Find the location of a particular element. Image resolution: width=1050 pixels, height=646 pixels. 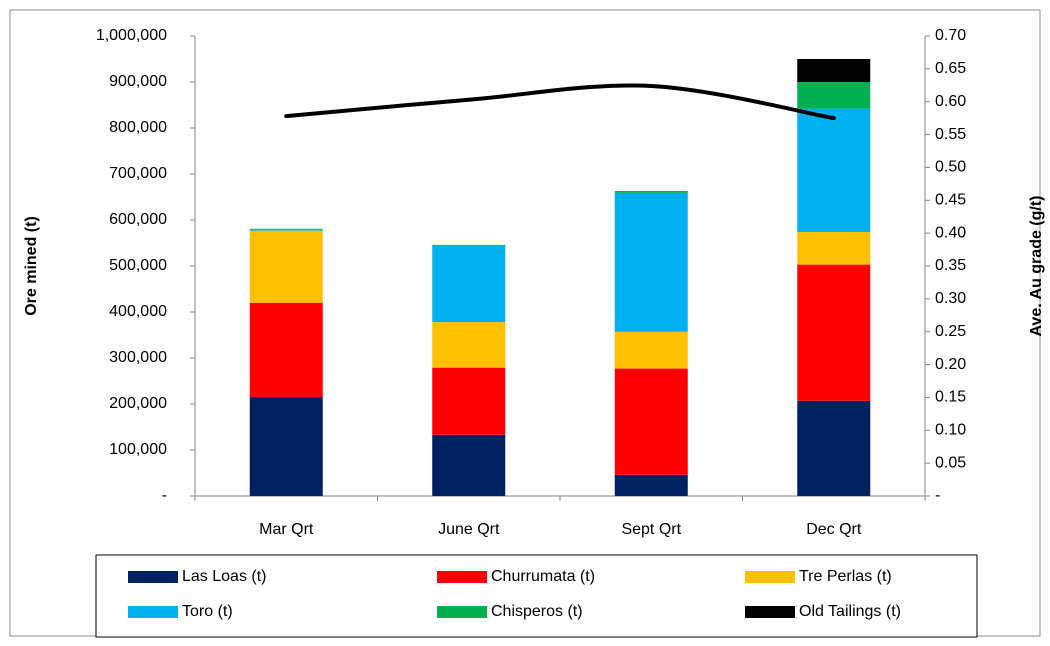

legend-box is located at coordinates (536, 596).